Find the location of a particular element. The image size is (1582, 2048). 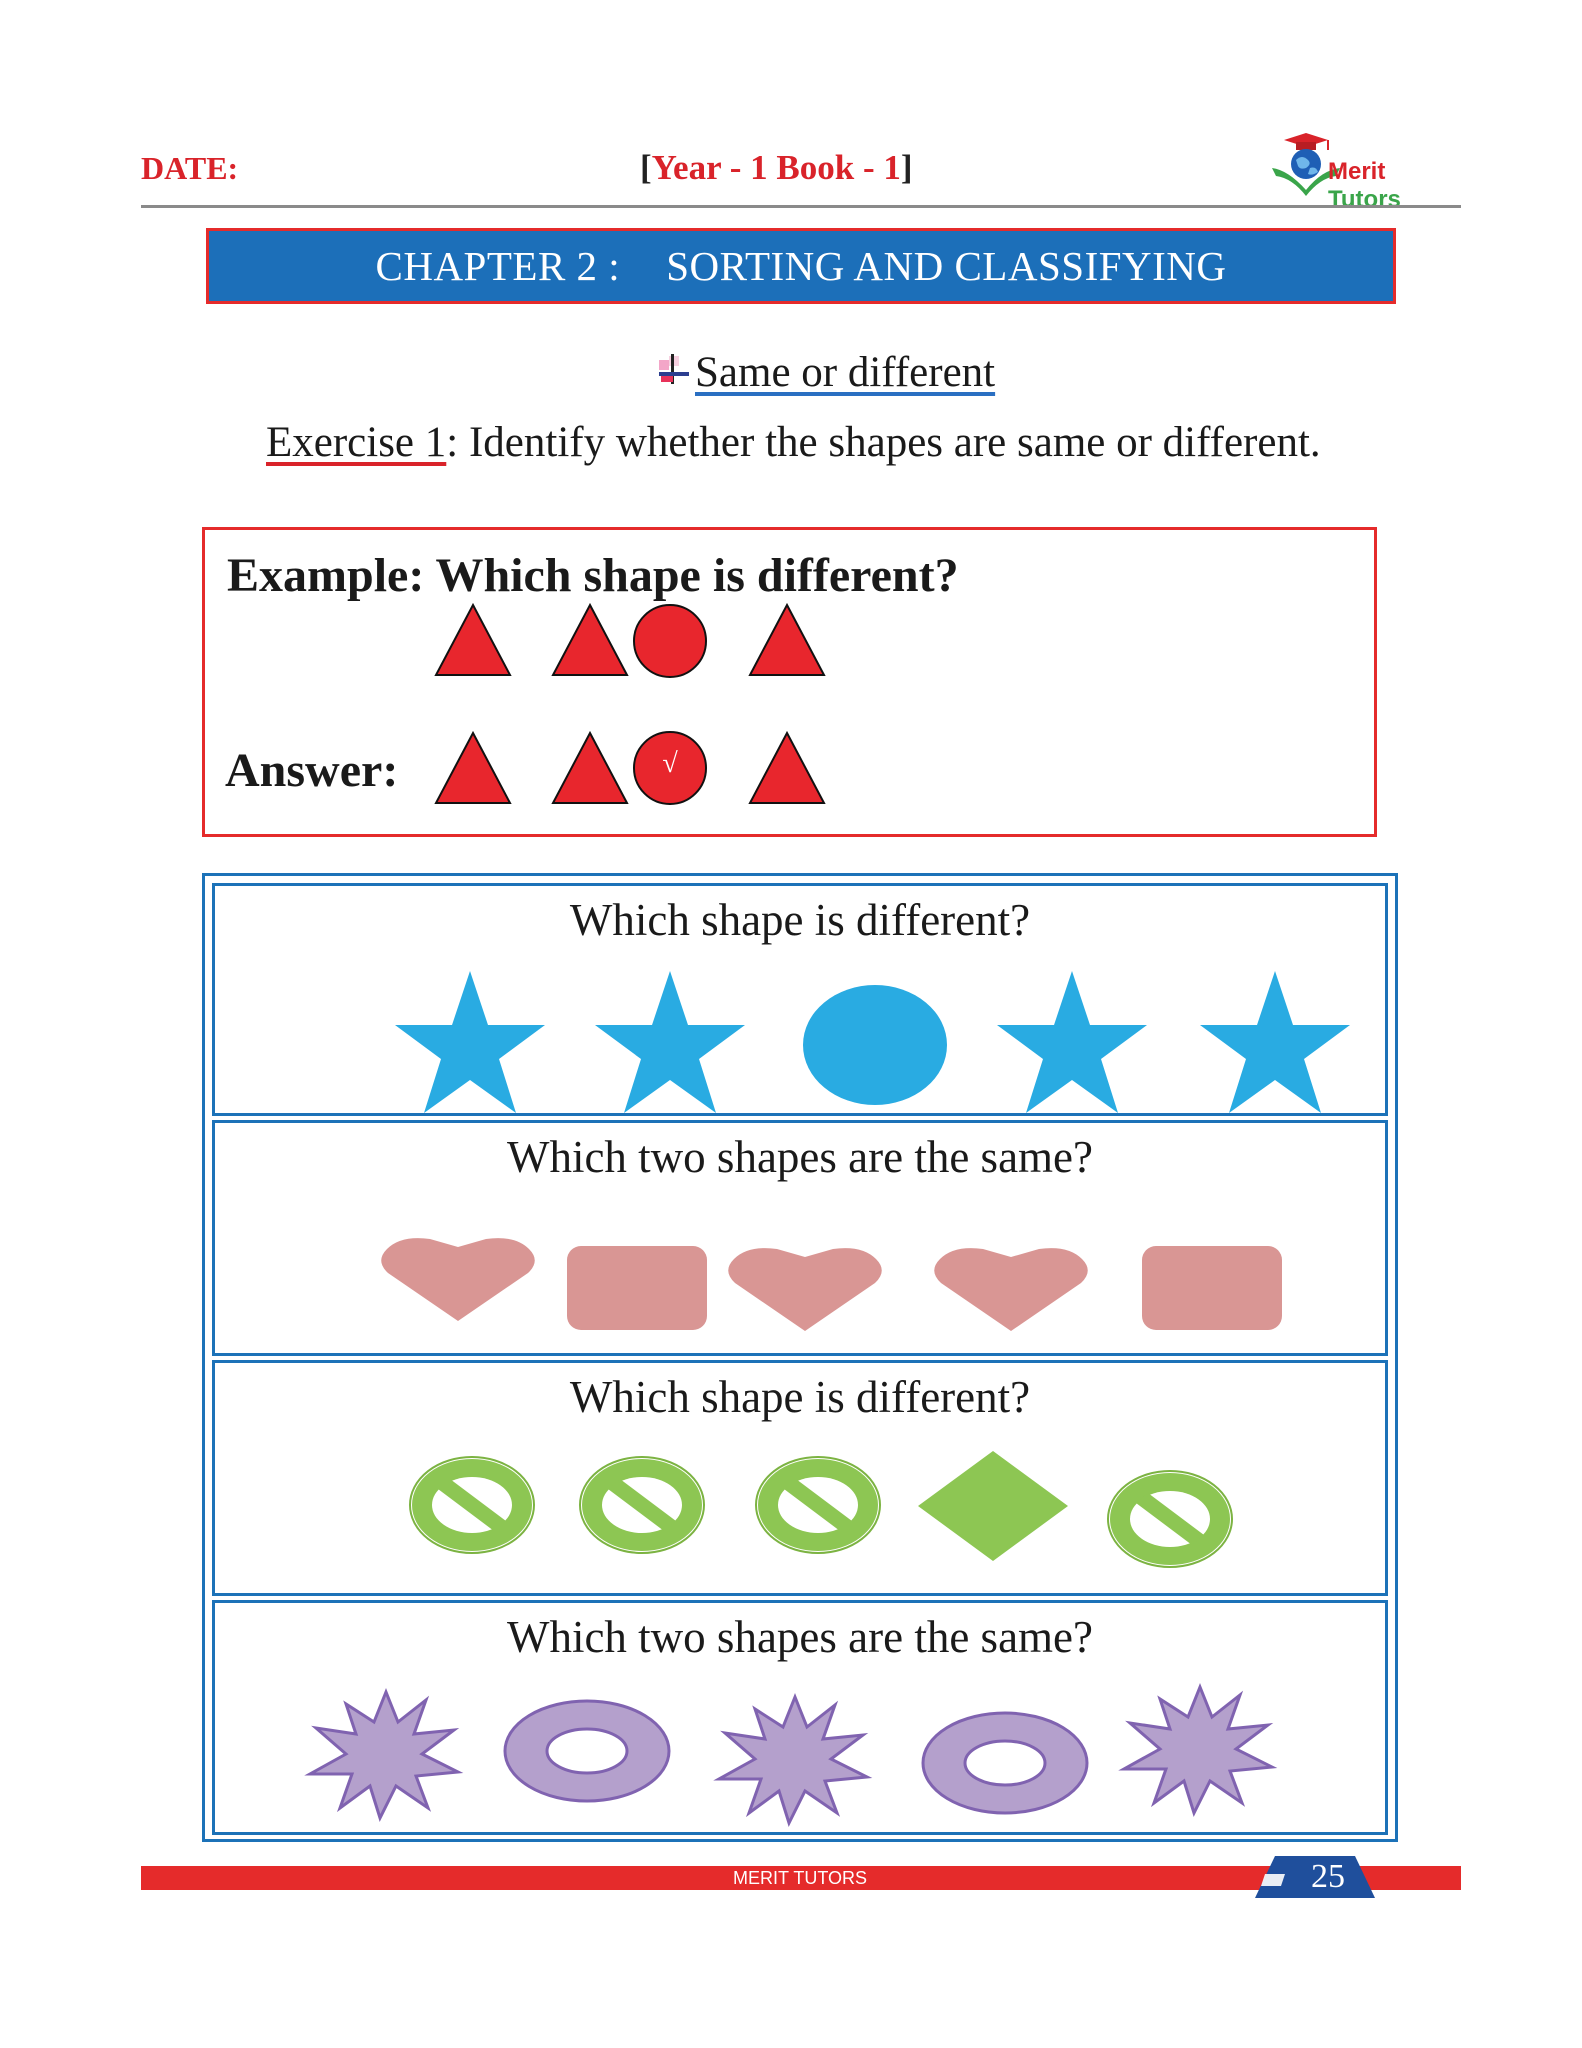

chapter-banner: CHAPTER 2 : SORTING AND CLASSIFYING is located at coordinates (801, 266).